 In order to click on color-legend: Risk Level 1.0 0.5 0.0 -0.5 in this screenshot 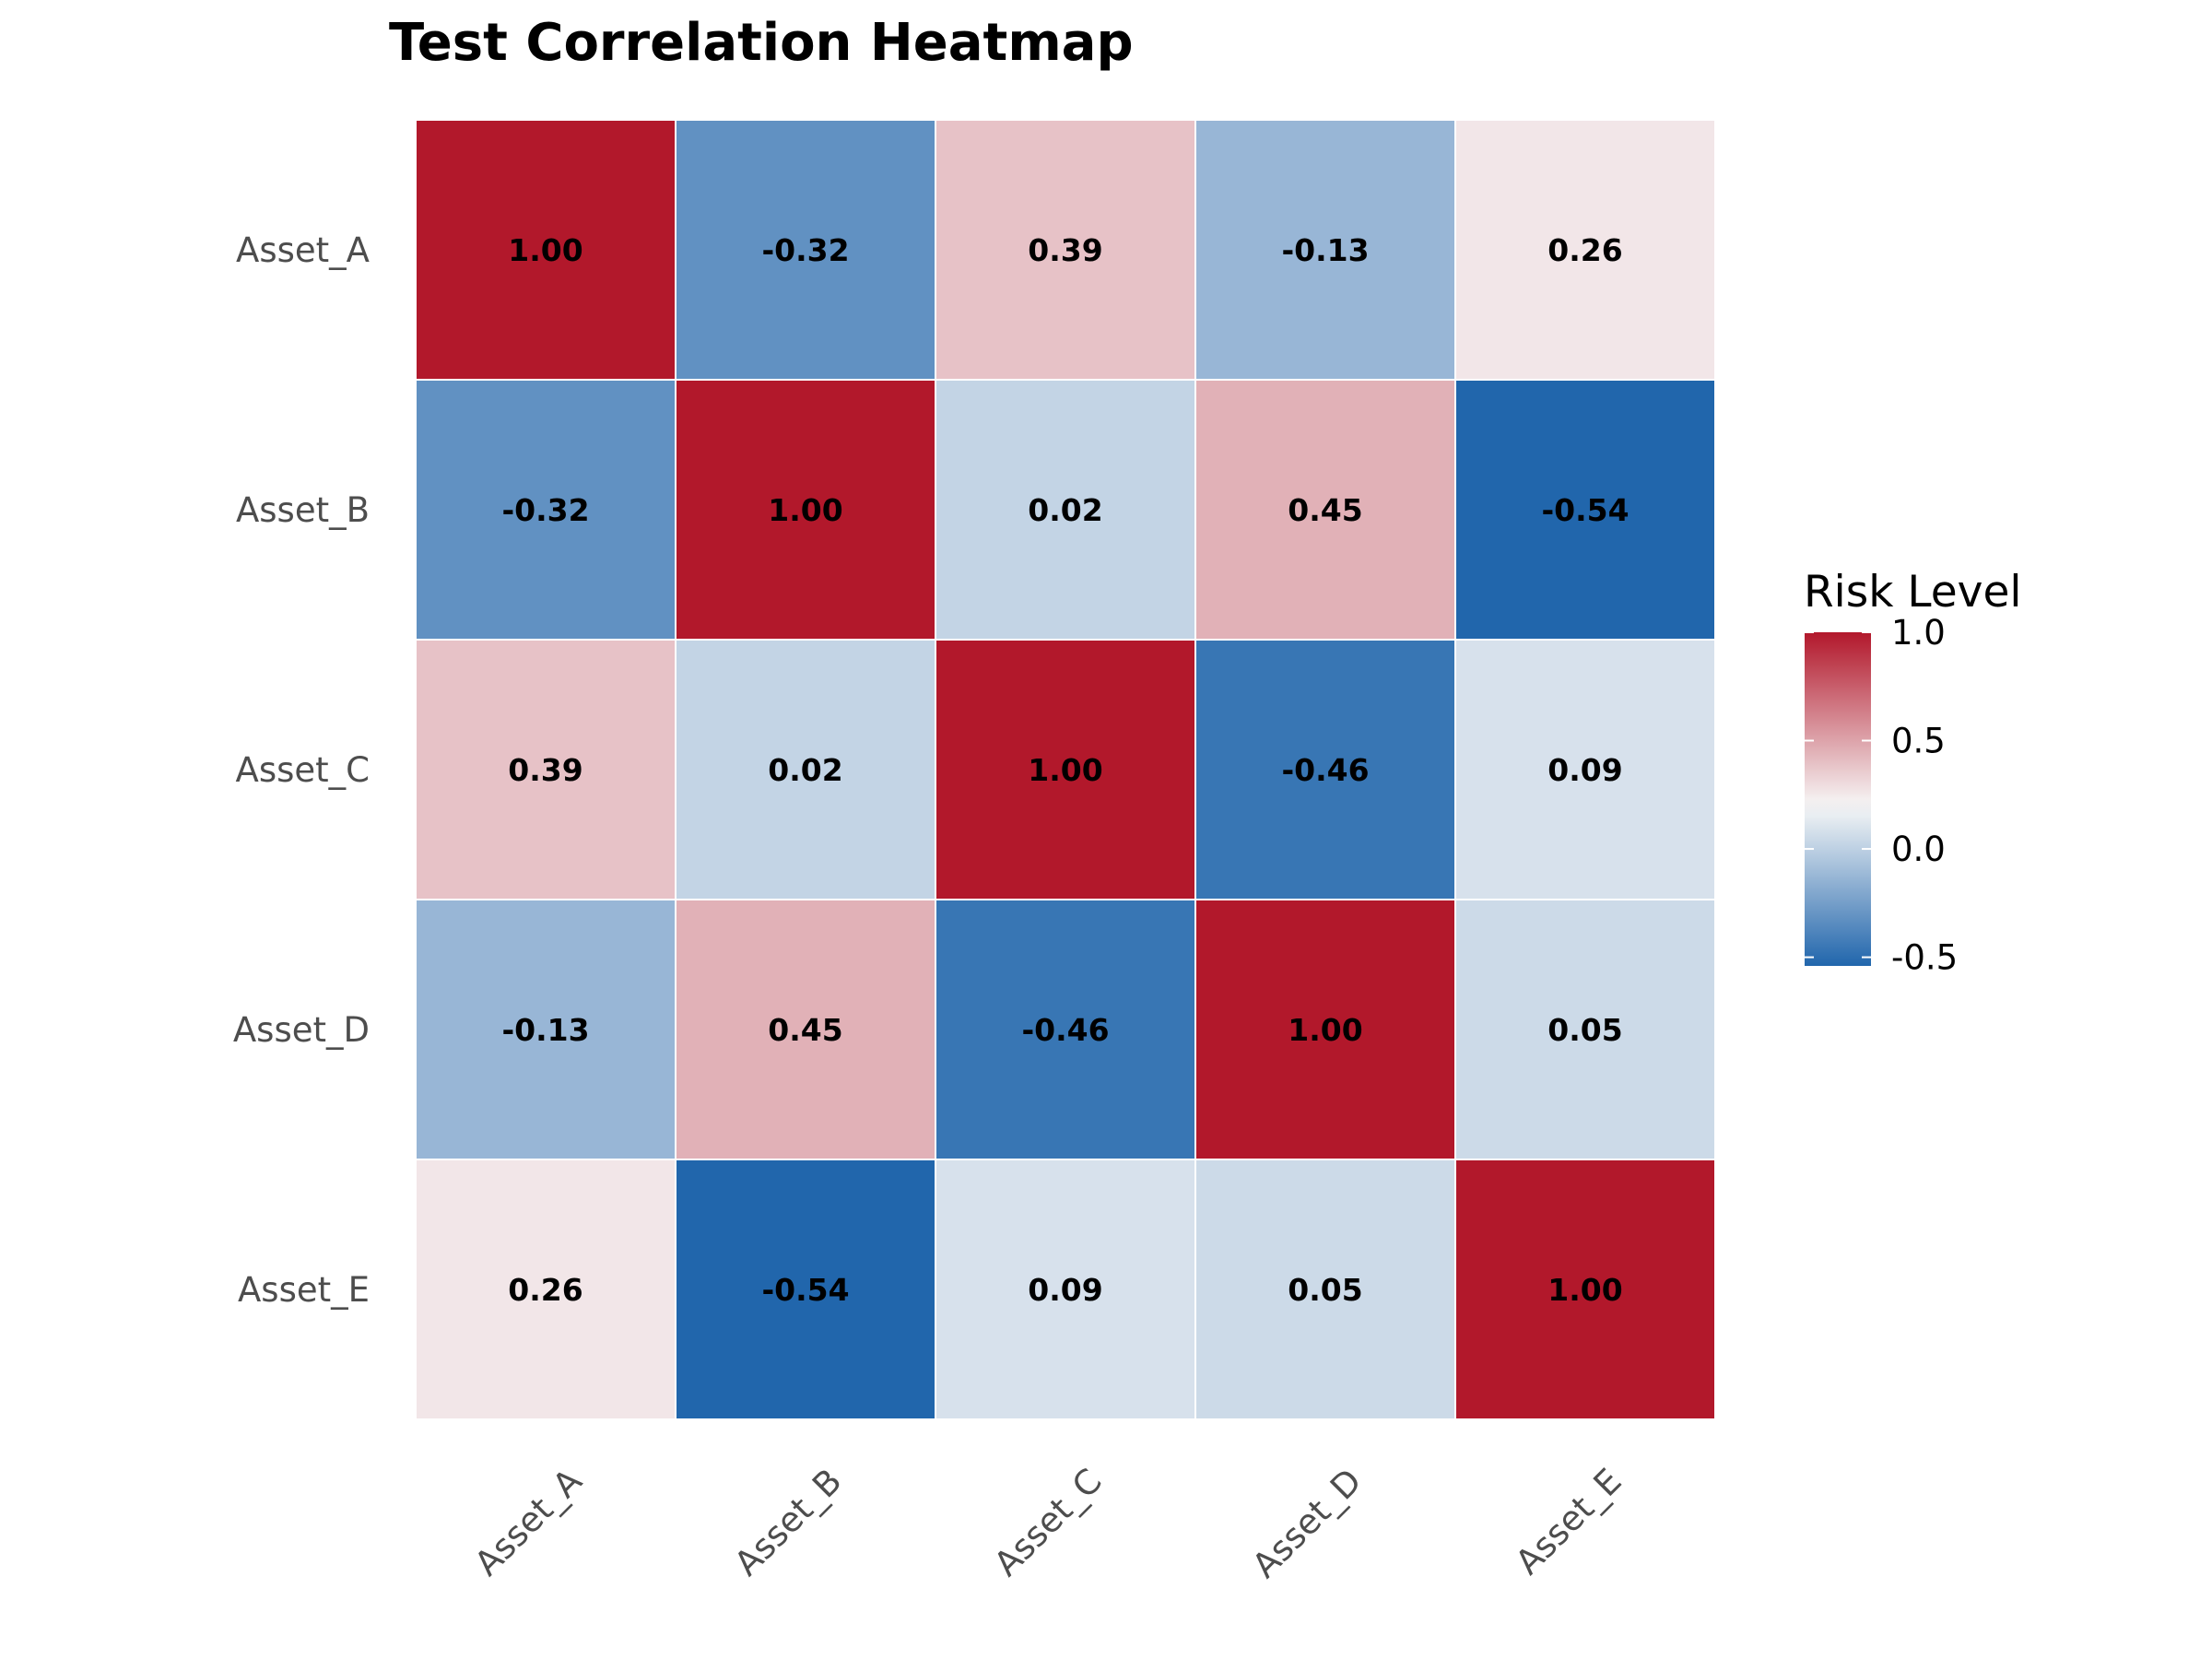, I will do `click(1912, 772)`.